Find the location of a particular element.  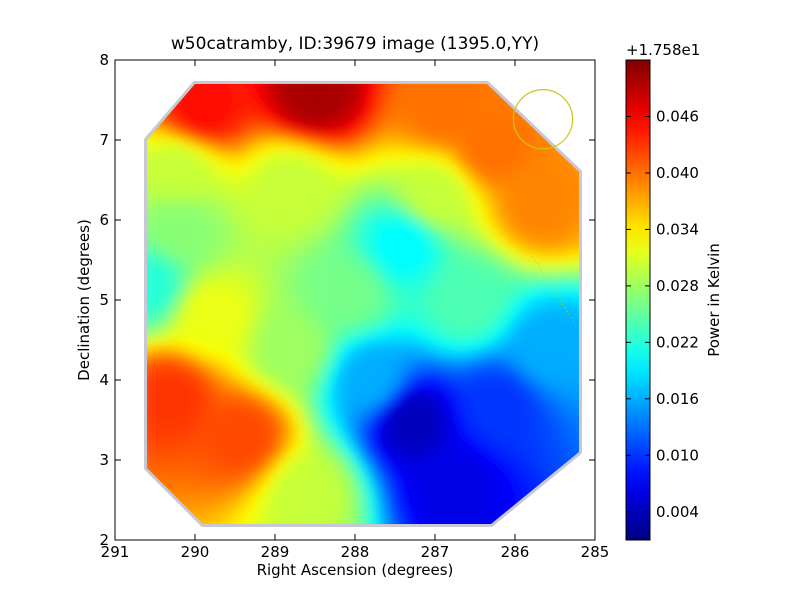

colorbar-tick-label: 0.034 is located at coordinates (677, 229).